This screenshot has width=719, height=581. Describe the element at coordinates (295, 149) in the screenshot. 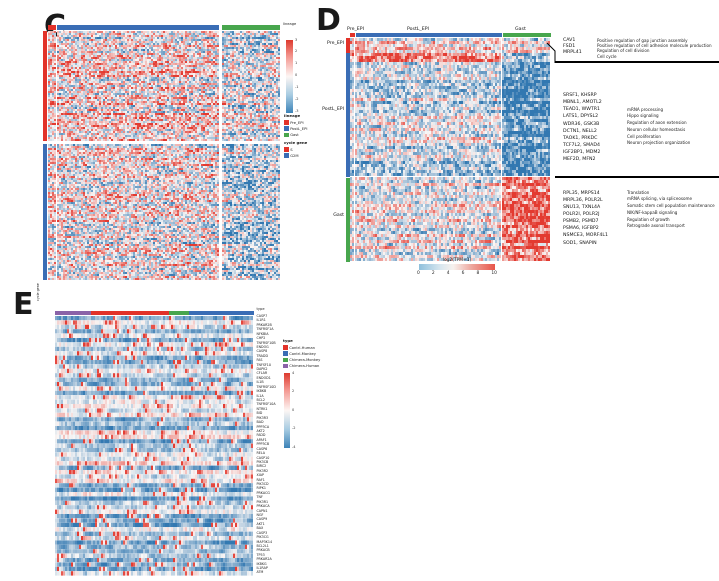

I see `c-legend-cycle-item: S` at that location.